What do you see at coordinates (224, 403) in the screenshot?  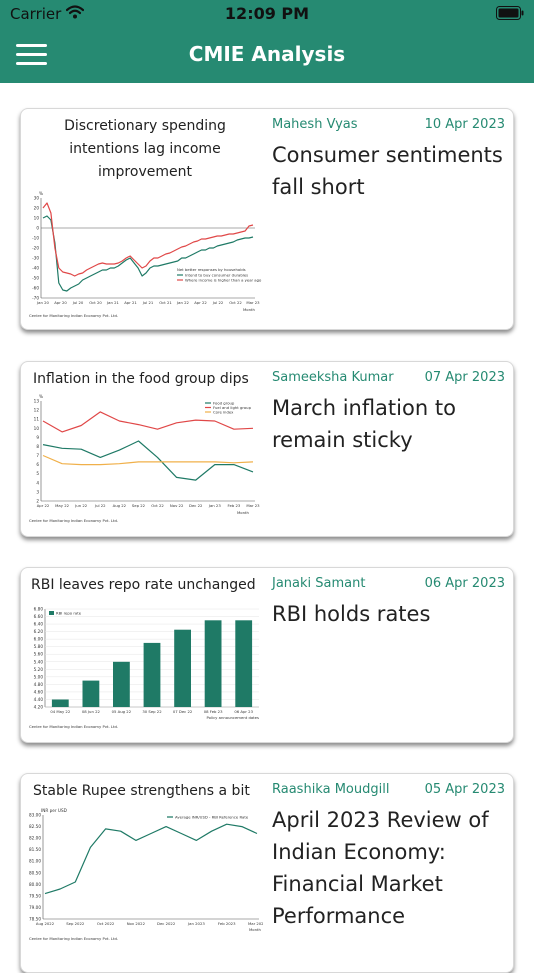 I see `legend-label: Food group` at bounding box center [224, 403].